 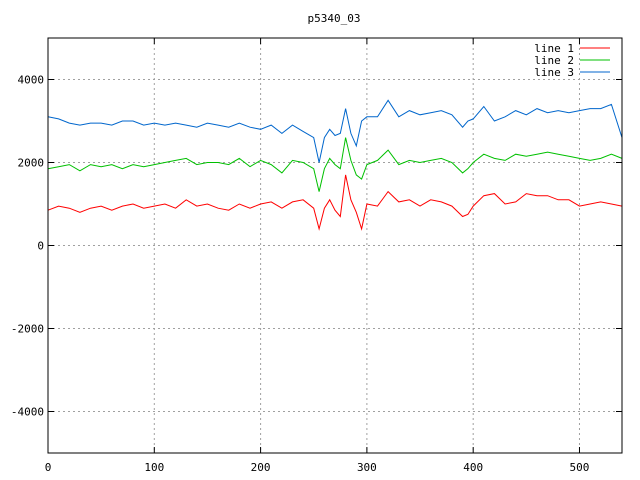 What do you see at coordinates (554, 72) in the screenshot?
I see `legend-label: line 3` at bounding box center [554, 72].